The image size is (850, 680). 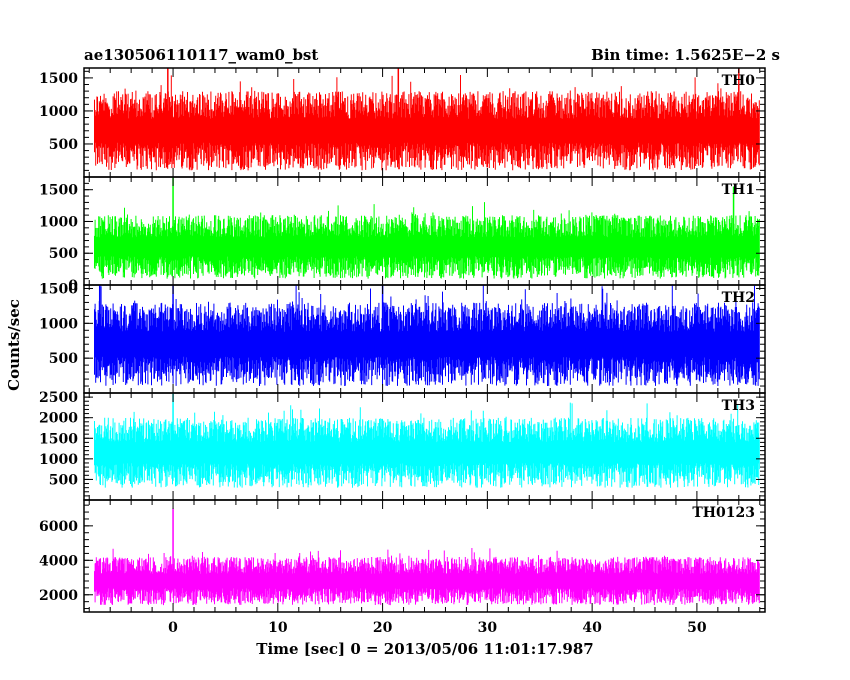 What do you see at coordinates (58, 527) in the screenshot?
I see `y-tick-label: 6000` at bounding box center [58, 527].